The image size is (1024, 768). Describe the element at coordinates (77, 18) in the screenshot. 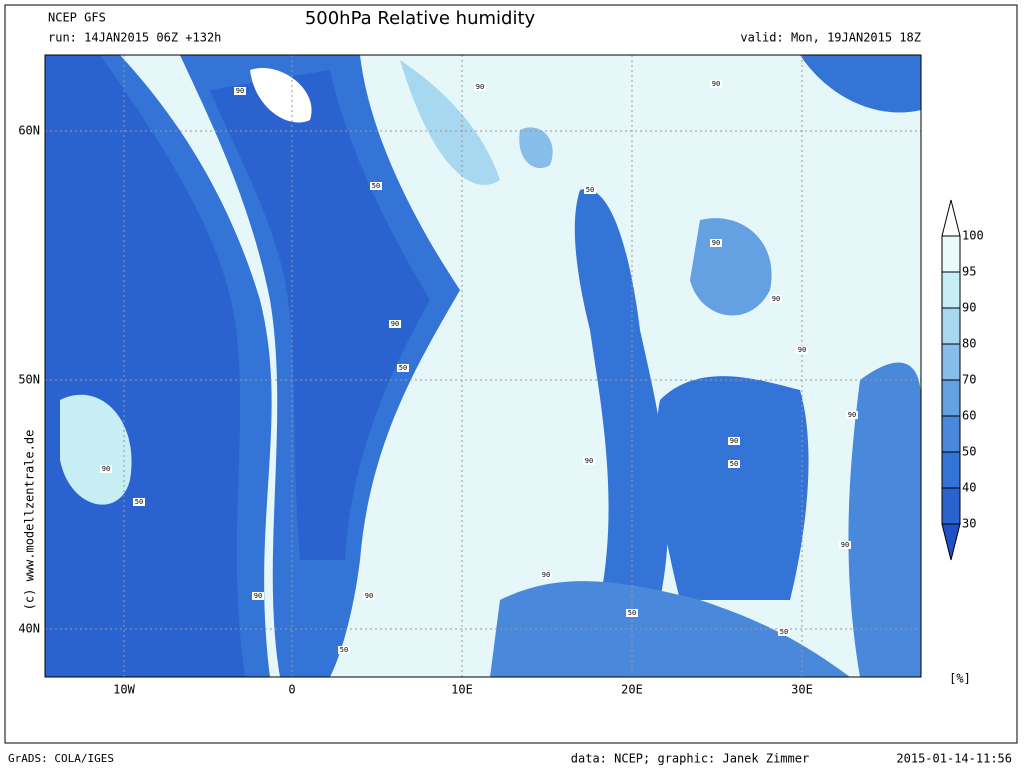

I see `model-label: NCEP GFS` at that location.